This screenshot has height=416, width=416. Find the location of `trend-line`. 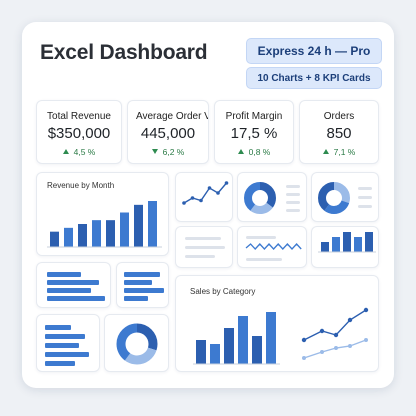

trend-line is located at coordinates (205, 193).